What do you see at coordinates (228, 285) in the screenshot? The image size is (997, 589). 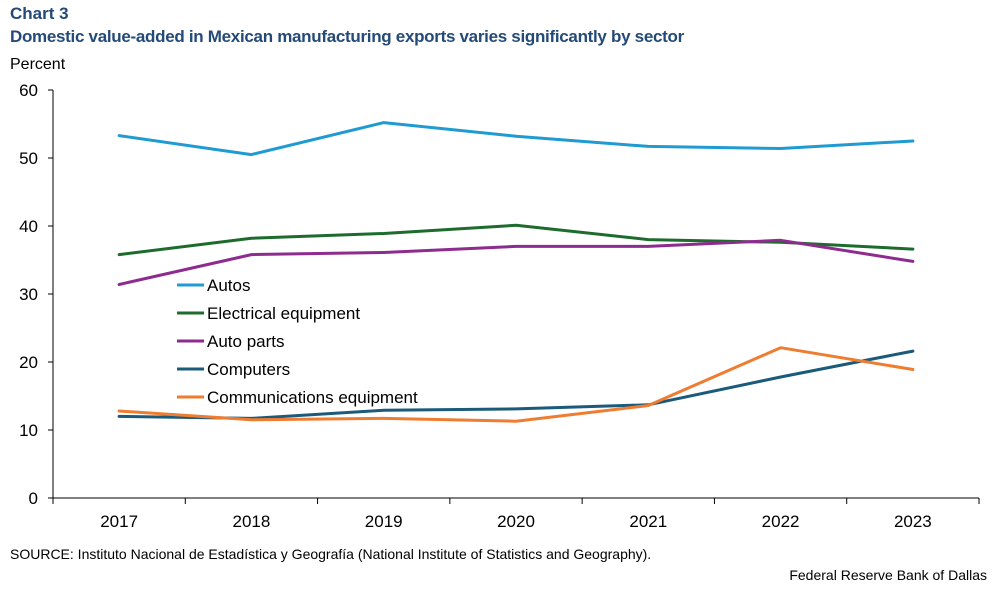 I see `legend-label: Autos` at bounding box center [228, 285].